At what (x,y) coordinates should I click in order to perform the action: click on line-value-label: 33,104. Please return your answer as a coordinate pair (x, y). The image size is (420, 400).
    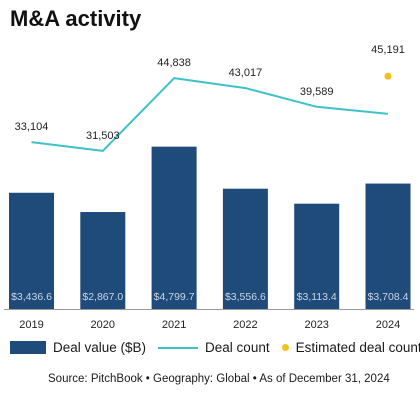
    Looking at the image, I should click on (32, 127).